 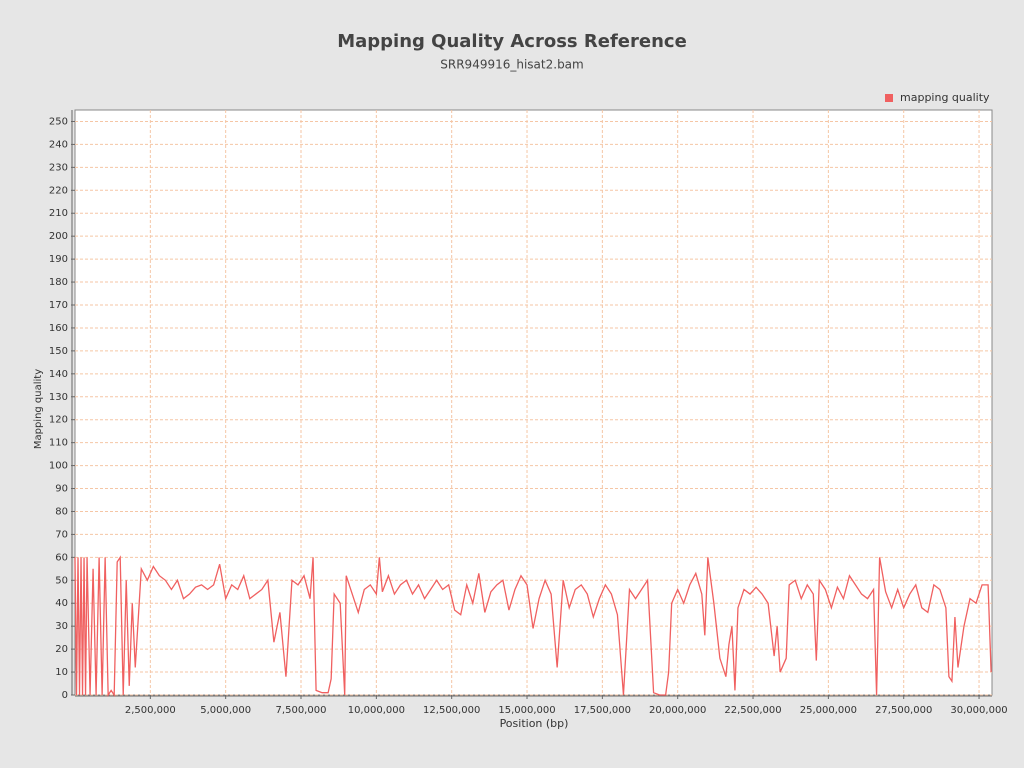 I want to click on x-tick-label: 30,000,000, so click(x=978, y=710).